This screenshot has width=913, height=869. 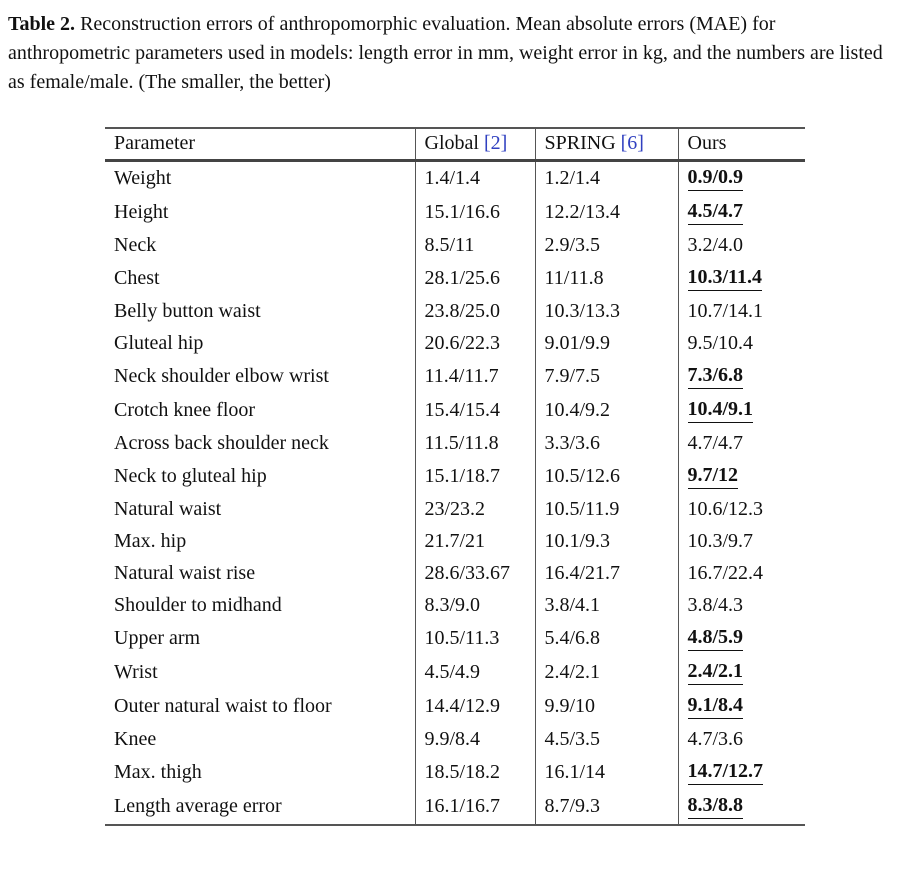 What do you see at coordinates (474, 477) in the screenshot?
I see `global-cell: 15.1/18.7` at bounding box center [474, 477].